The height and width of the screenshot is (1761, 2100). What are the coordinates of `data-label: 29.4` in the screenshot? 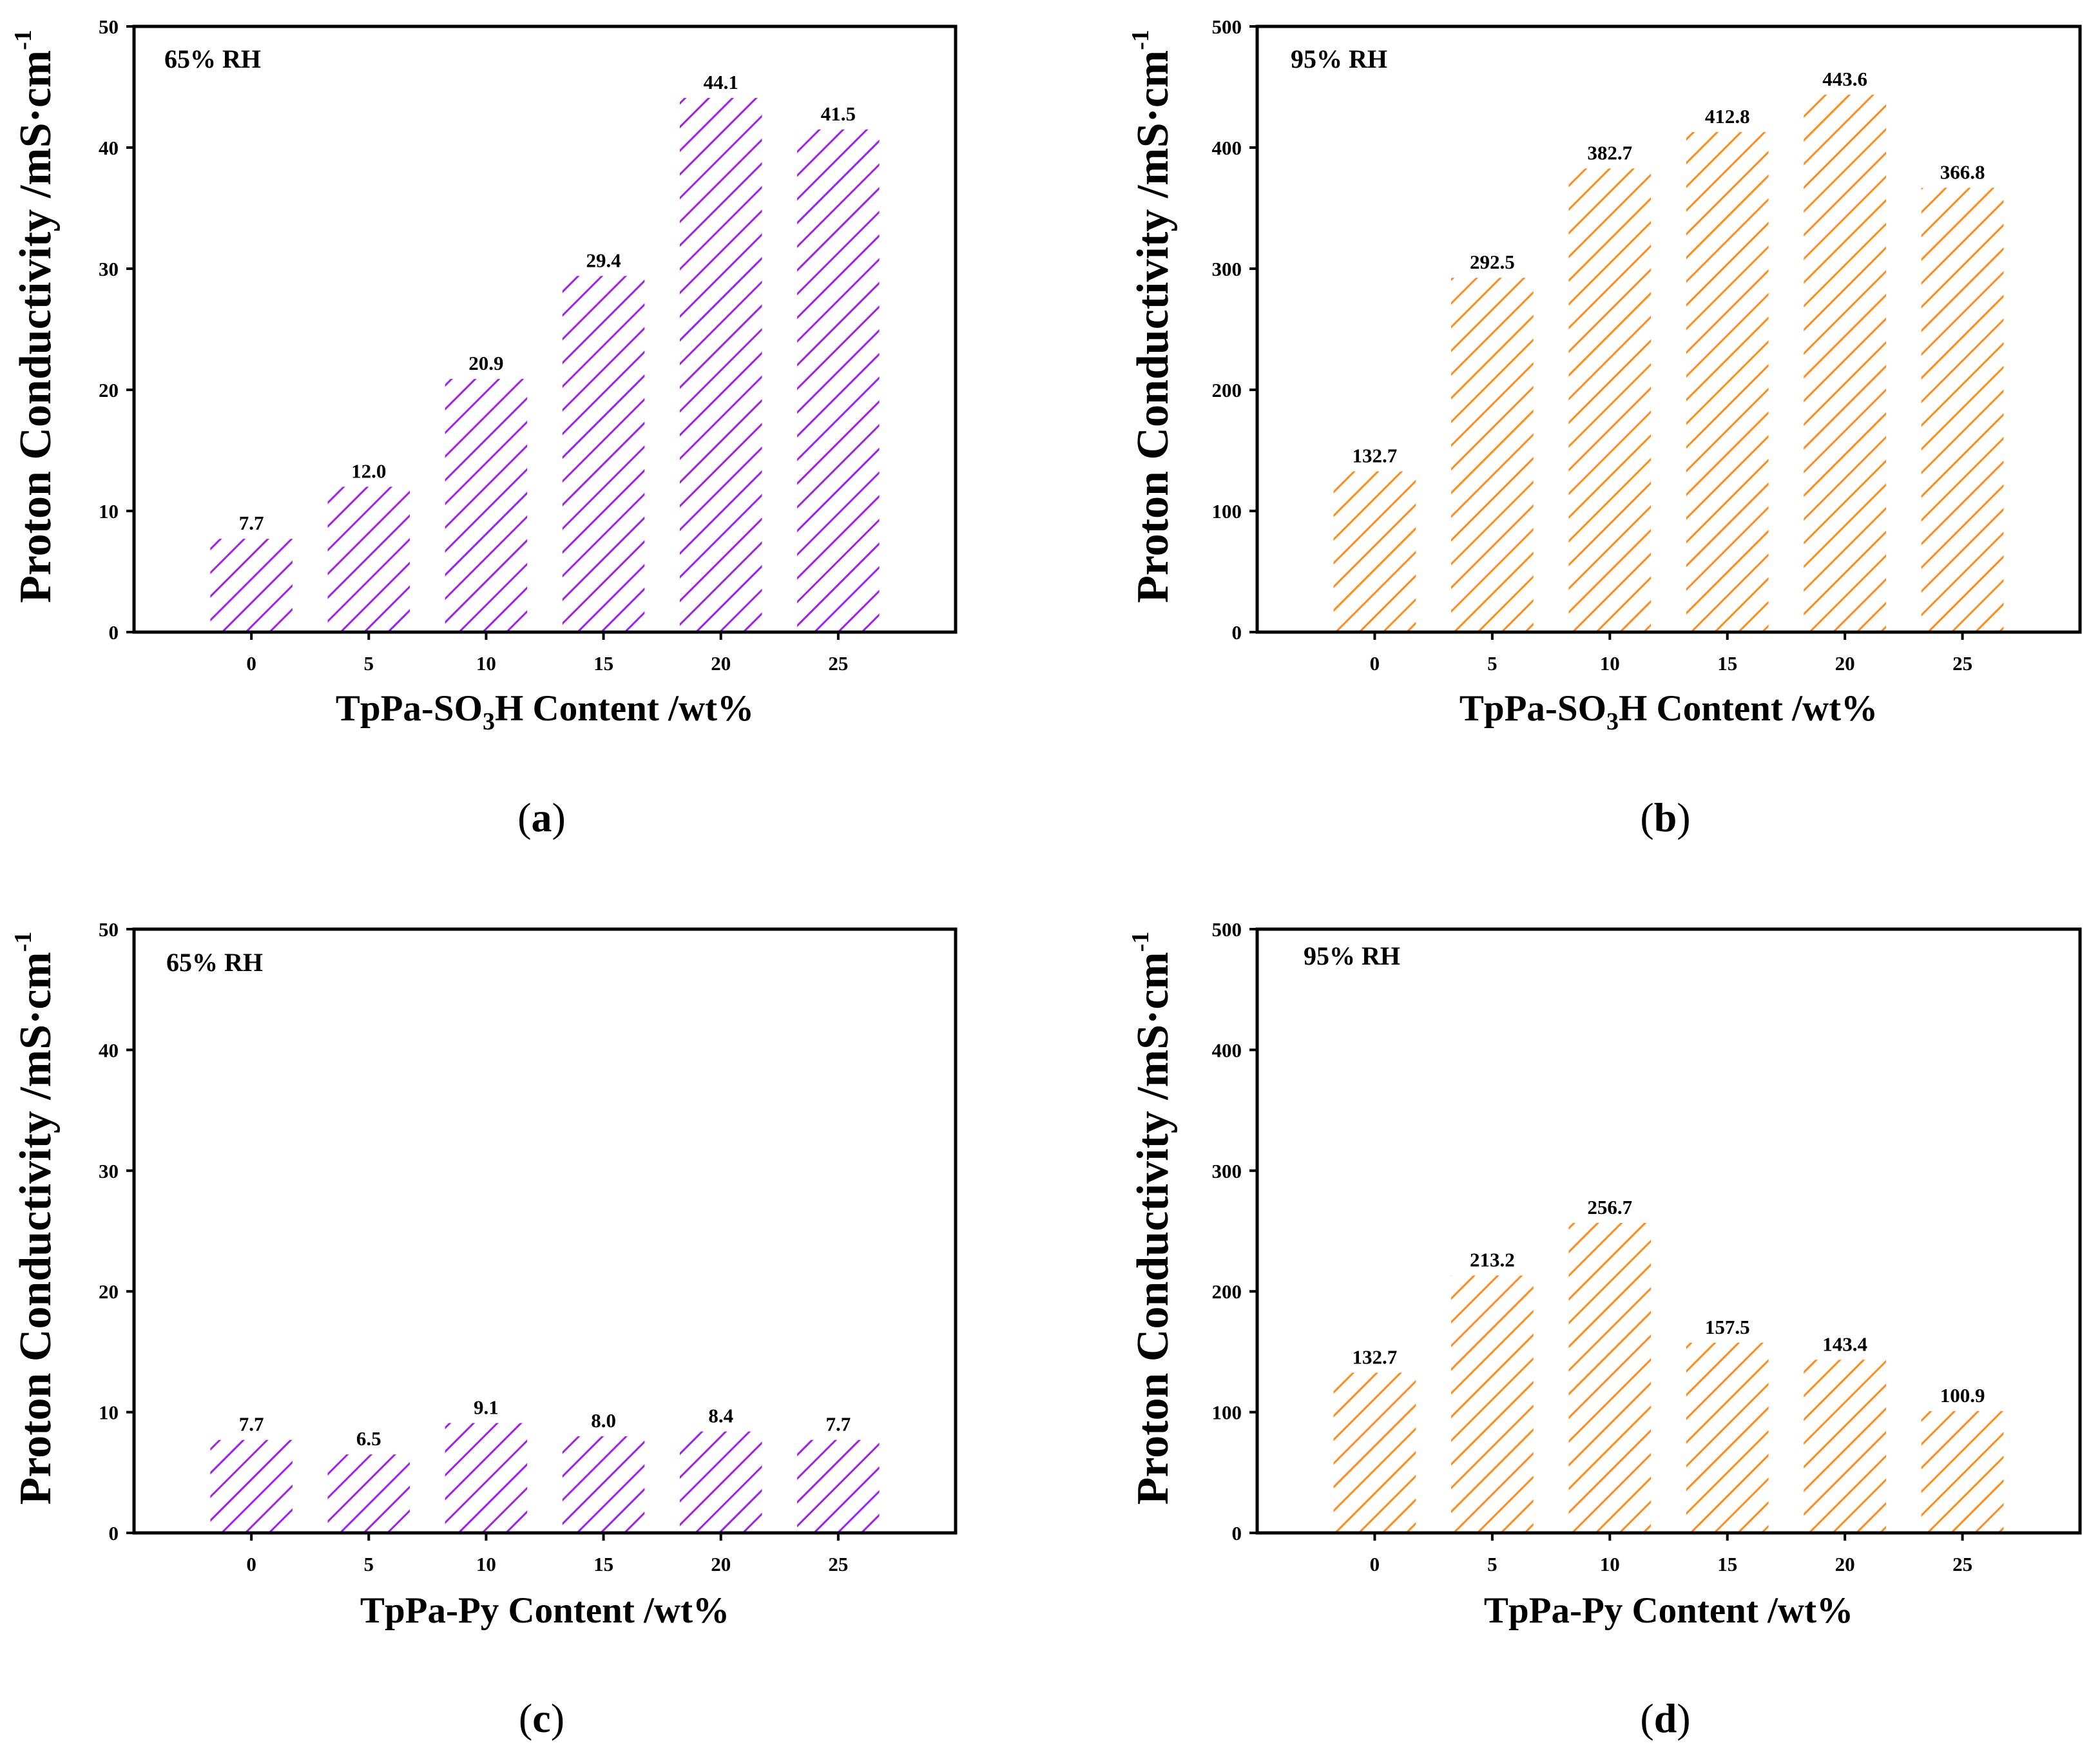 It's located at (603, 260).